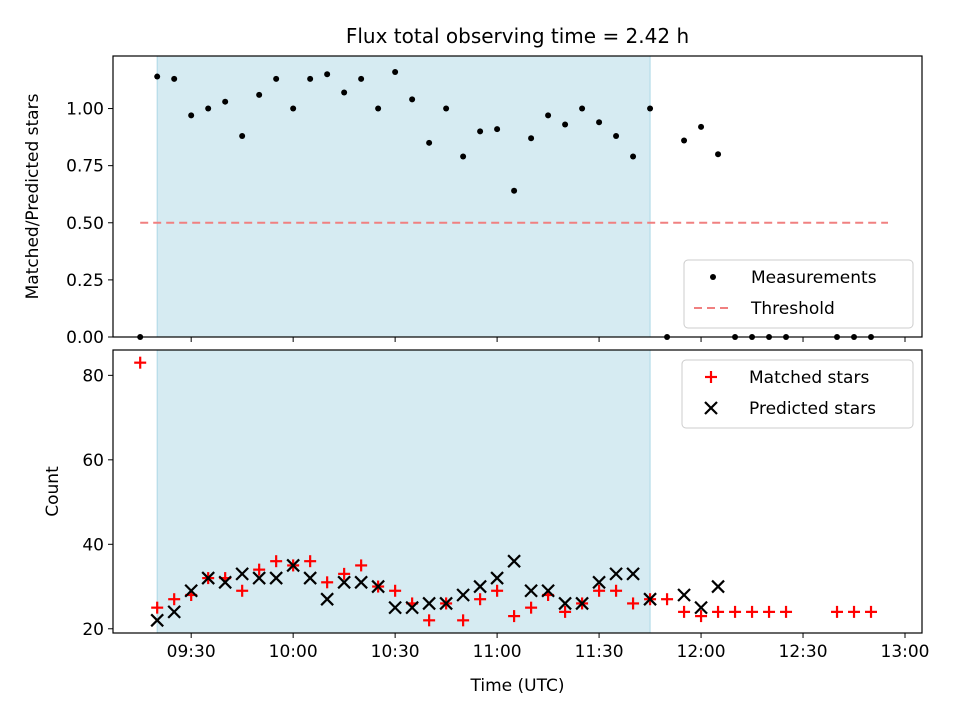 The image size is (960, 724). Describe the element at coordinates (711, 408) in the screenshot. I see `legend-marker-predicted` at that location.